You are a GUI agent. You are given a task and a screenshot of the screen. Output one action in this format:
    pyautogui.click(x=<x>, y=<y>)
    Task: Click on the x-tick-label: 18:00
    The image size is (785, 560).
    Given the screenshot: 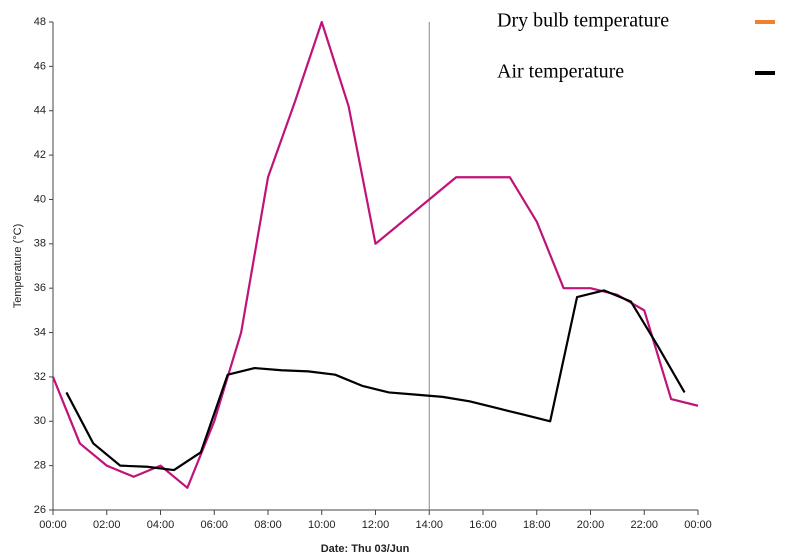 What is the action you would take?
    pyautogui.click(x=537, y=525)
    